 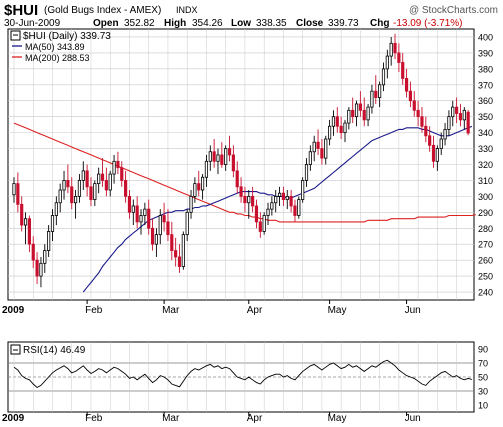 What do you see at coordinates (483, 378) in the screenshot?
I see `rsi-y-axis: 10 30 50 70 90` at bounding box center [483, 378].